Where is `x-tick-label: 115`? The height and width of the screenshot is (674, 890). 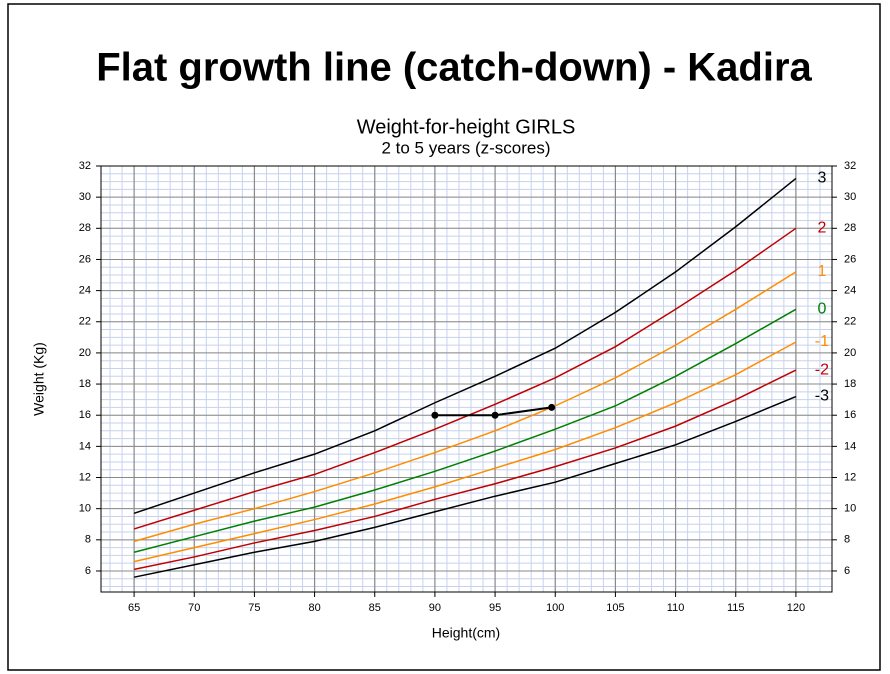
x-tick-label: 115 is located at coordinates (736, 608).